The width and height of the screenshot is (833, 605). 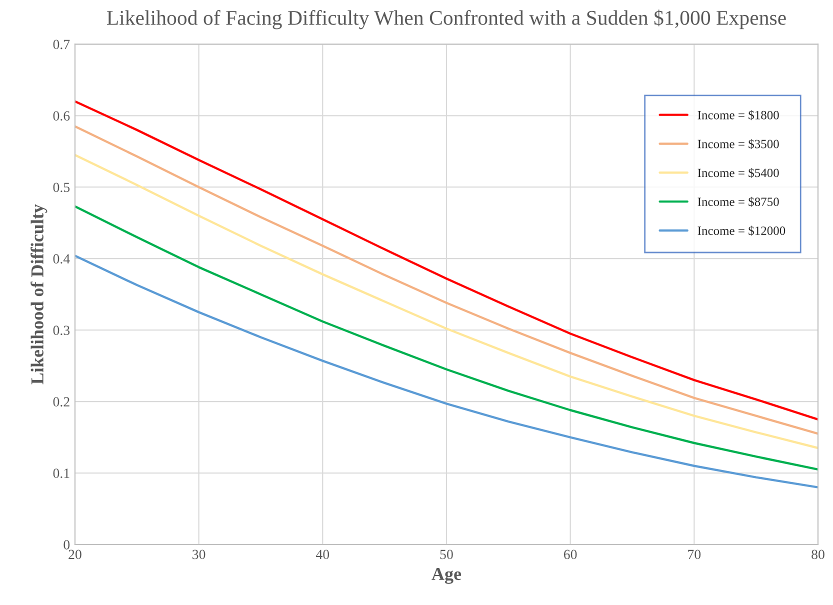 What do you see at coordinates (61, 45) in the screenshot?
I see `y-tick-label: 0.7` at bounding box center [61, 45].